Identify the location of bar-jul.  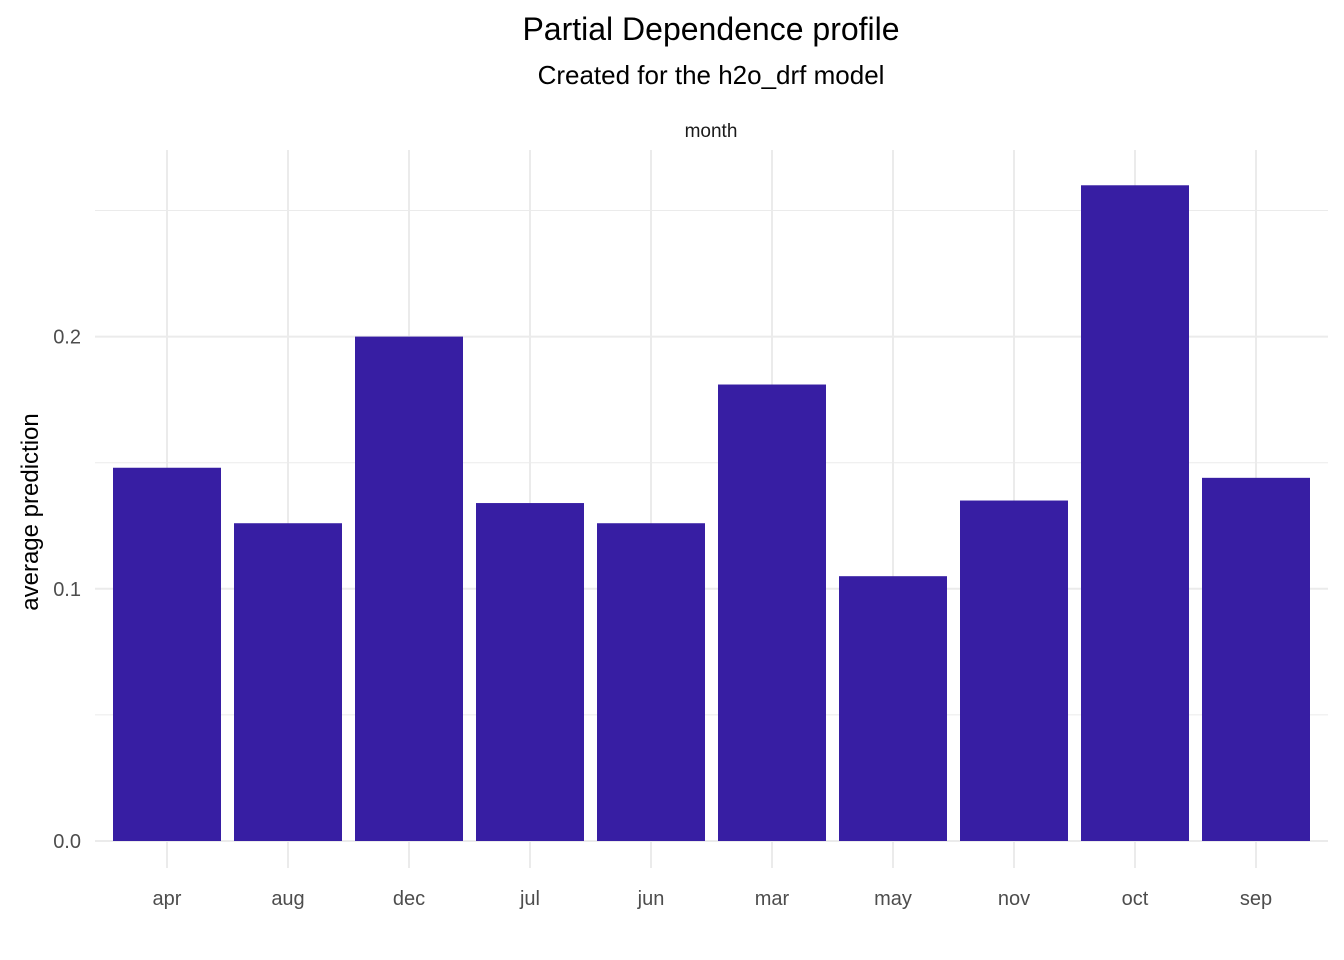
(530, 672).